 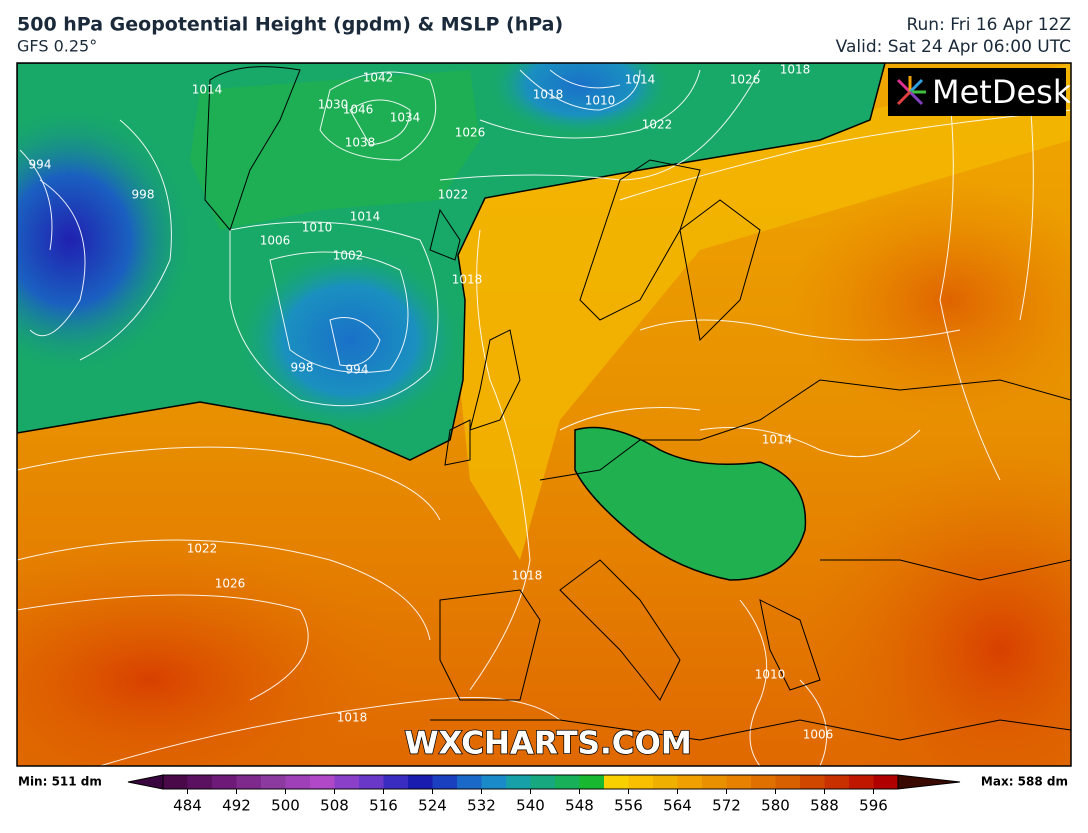 What do you see at coordinates (236, 806) in the screenshot?
I see `colorbar-tick-label: 492` at bounding box center [236, 806].